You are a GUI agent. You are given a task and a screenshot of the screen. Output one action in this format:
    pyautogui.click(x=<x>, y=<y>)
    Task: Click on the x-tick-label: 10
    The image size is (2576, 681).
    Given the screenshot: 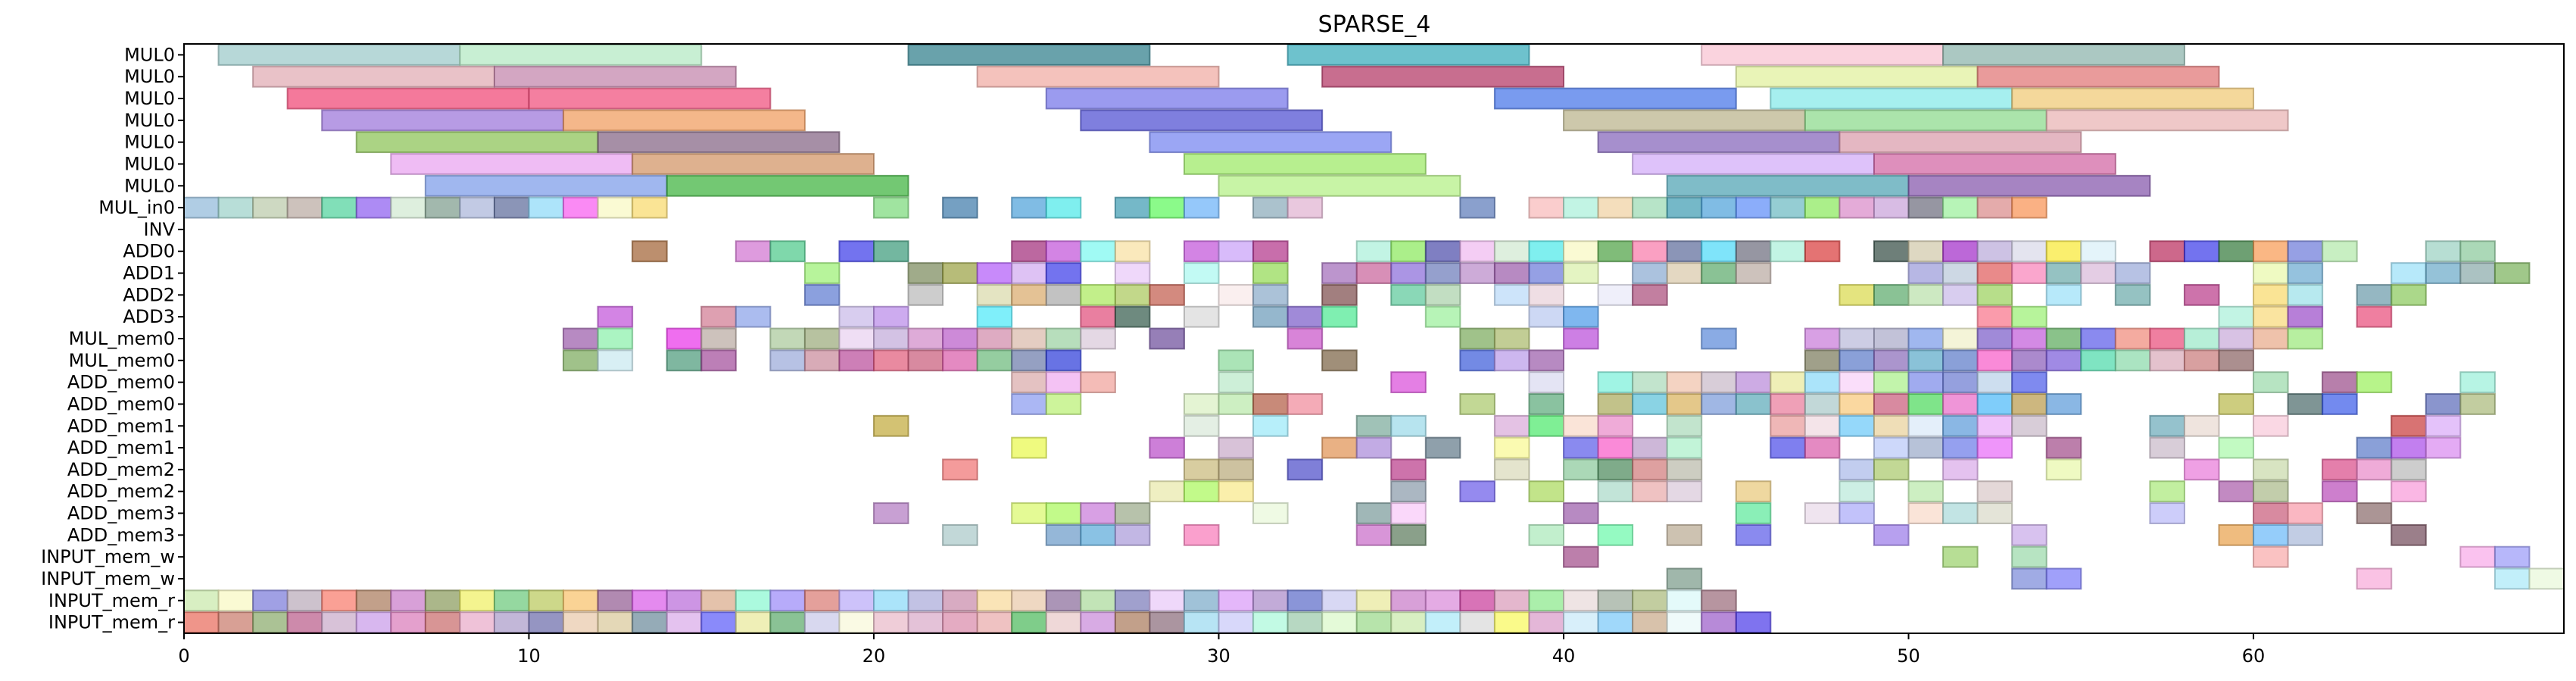 What is the action you would take?
    pyautogui.click(x=529, y=656)
    